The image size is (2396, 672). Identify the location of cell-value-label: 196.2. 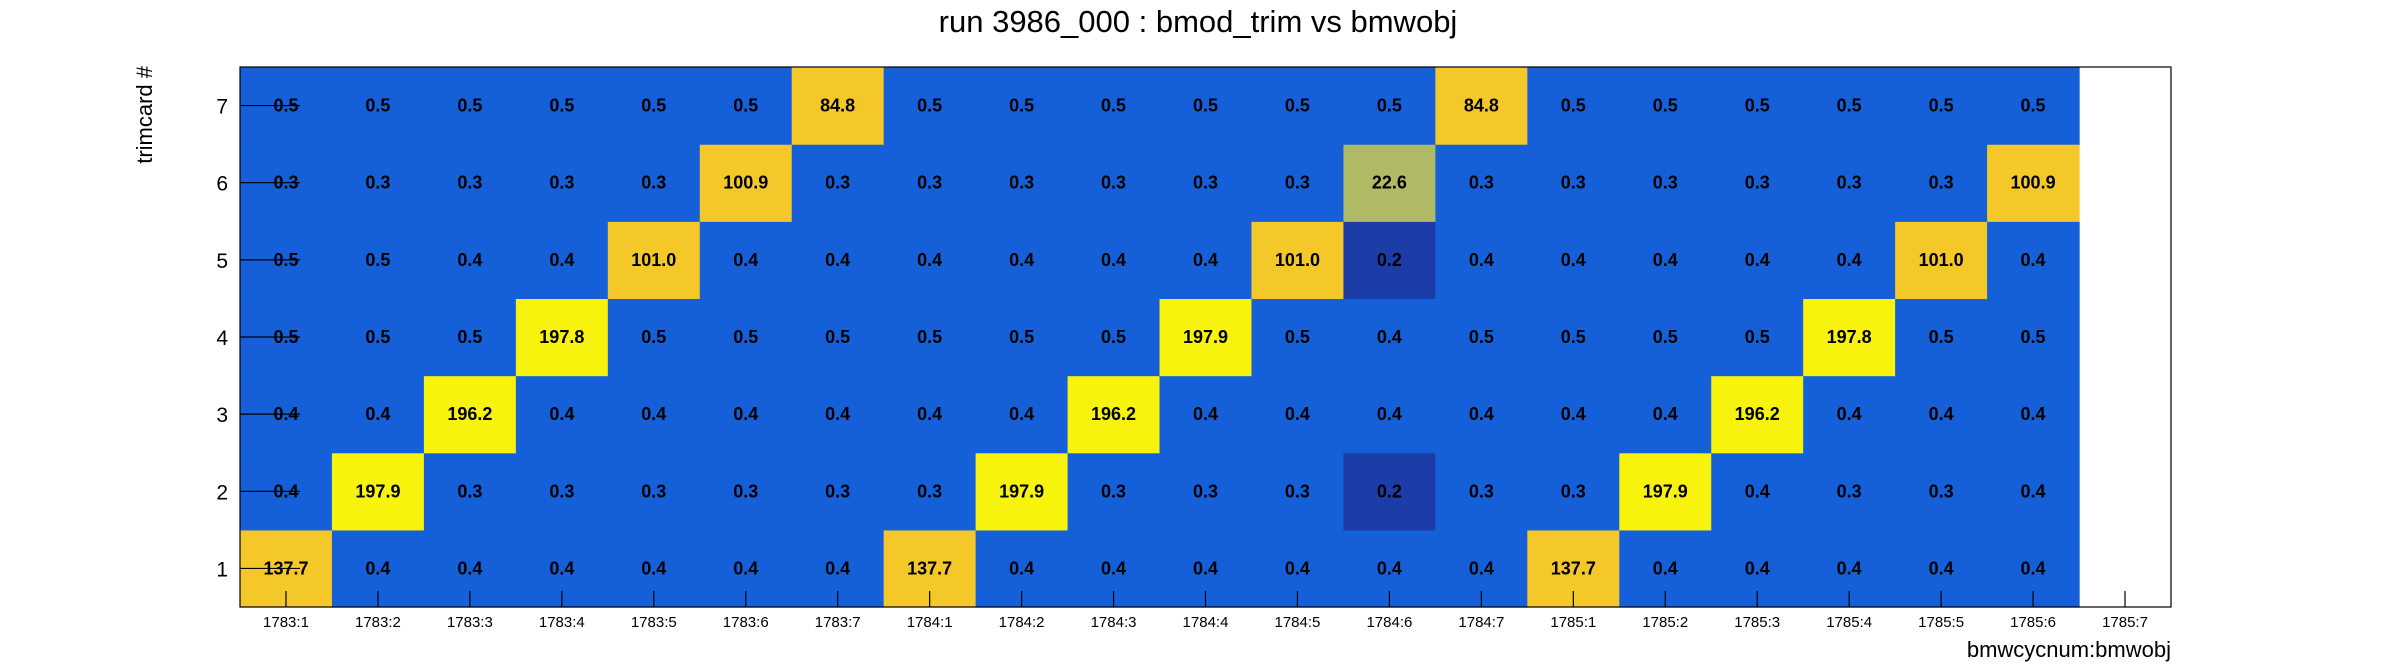
(1757, 414).